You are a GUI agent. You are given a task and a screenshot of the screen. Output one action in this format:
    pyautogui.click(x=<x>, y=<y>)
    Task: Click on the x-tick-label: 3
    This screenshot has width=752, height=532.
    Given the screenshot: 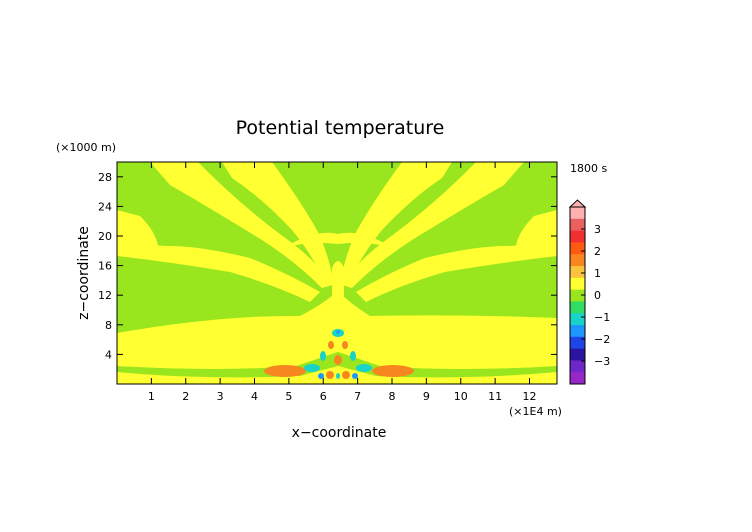 What is the action you would take?
    pyautogui.click(x=220, y=396)
    